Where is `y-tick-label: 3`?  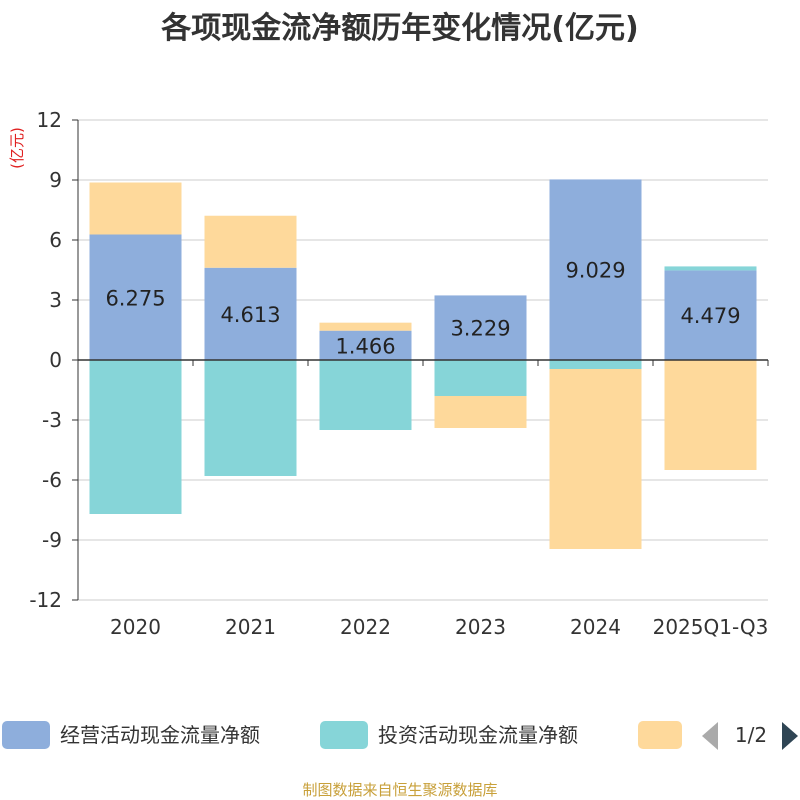 y-tick-label: 3 is located at coordinates (55, 300).